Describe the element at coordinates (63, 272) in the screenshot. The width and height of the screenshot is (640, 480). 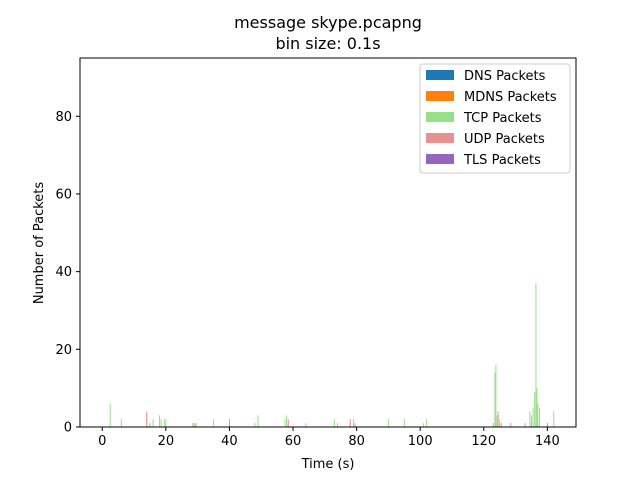
I see `y-tick-label: 40` at that location.